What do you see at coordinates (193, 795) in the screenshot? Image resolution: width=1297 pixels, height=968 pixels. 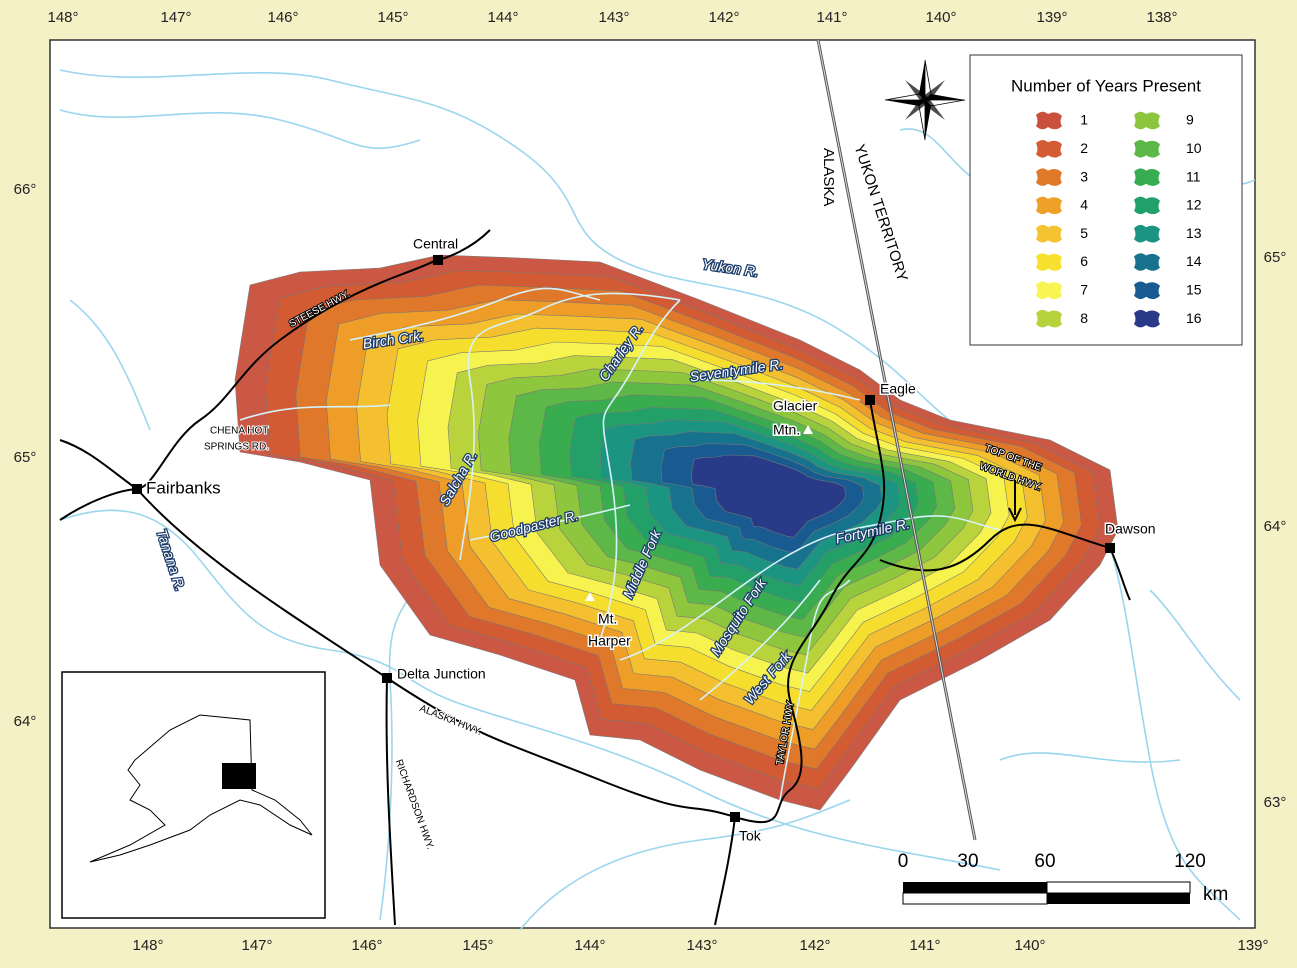 I see `inset` at bounding box center [193, 795].